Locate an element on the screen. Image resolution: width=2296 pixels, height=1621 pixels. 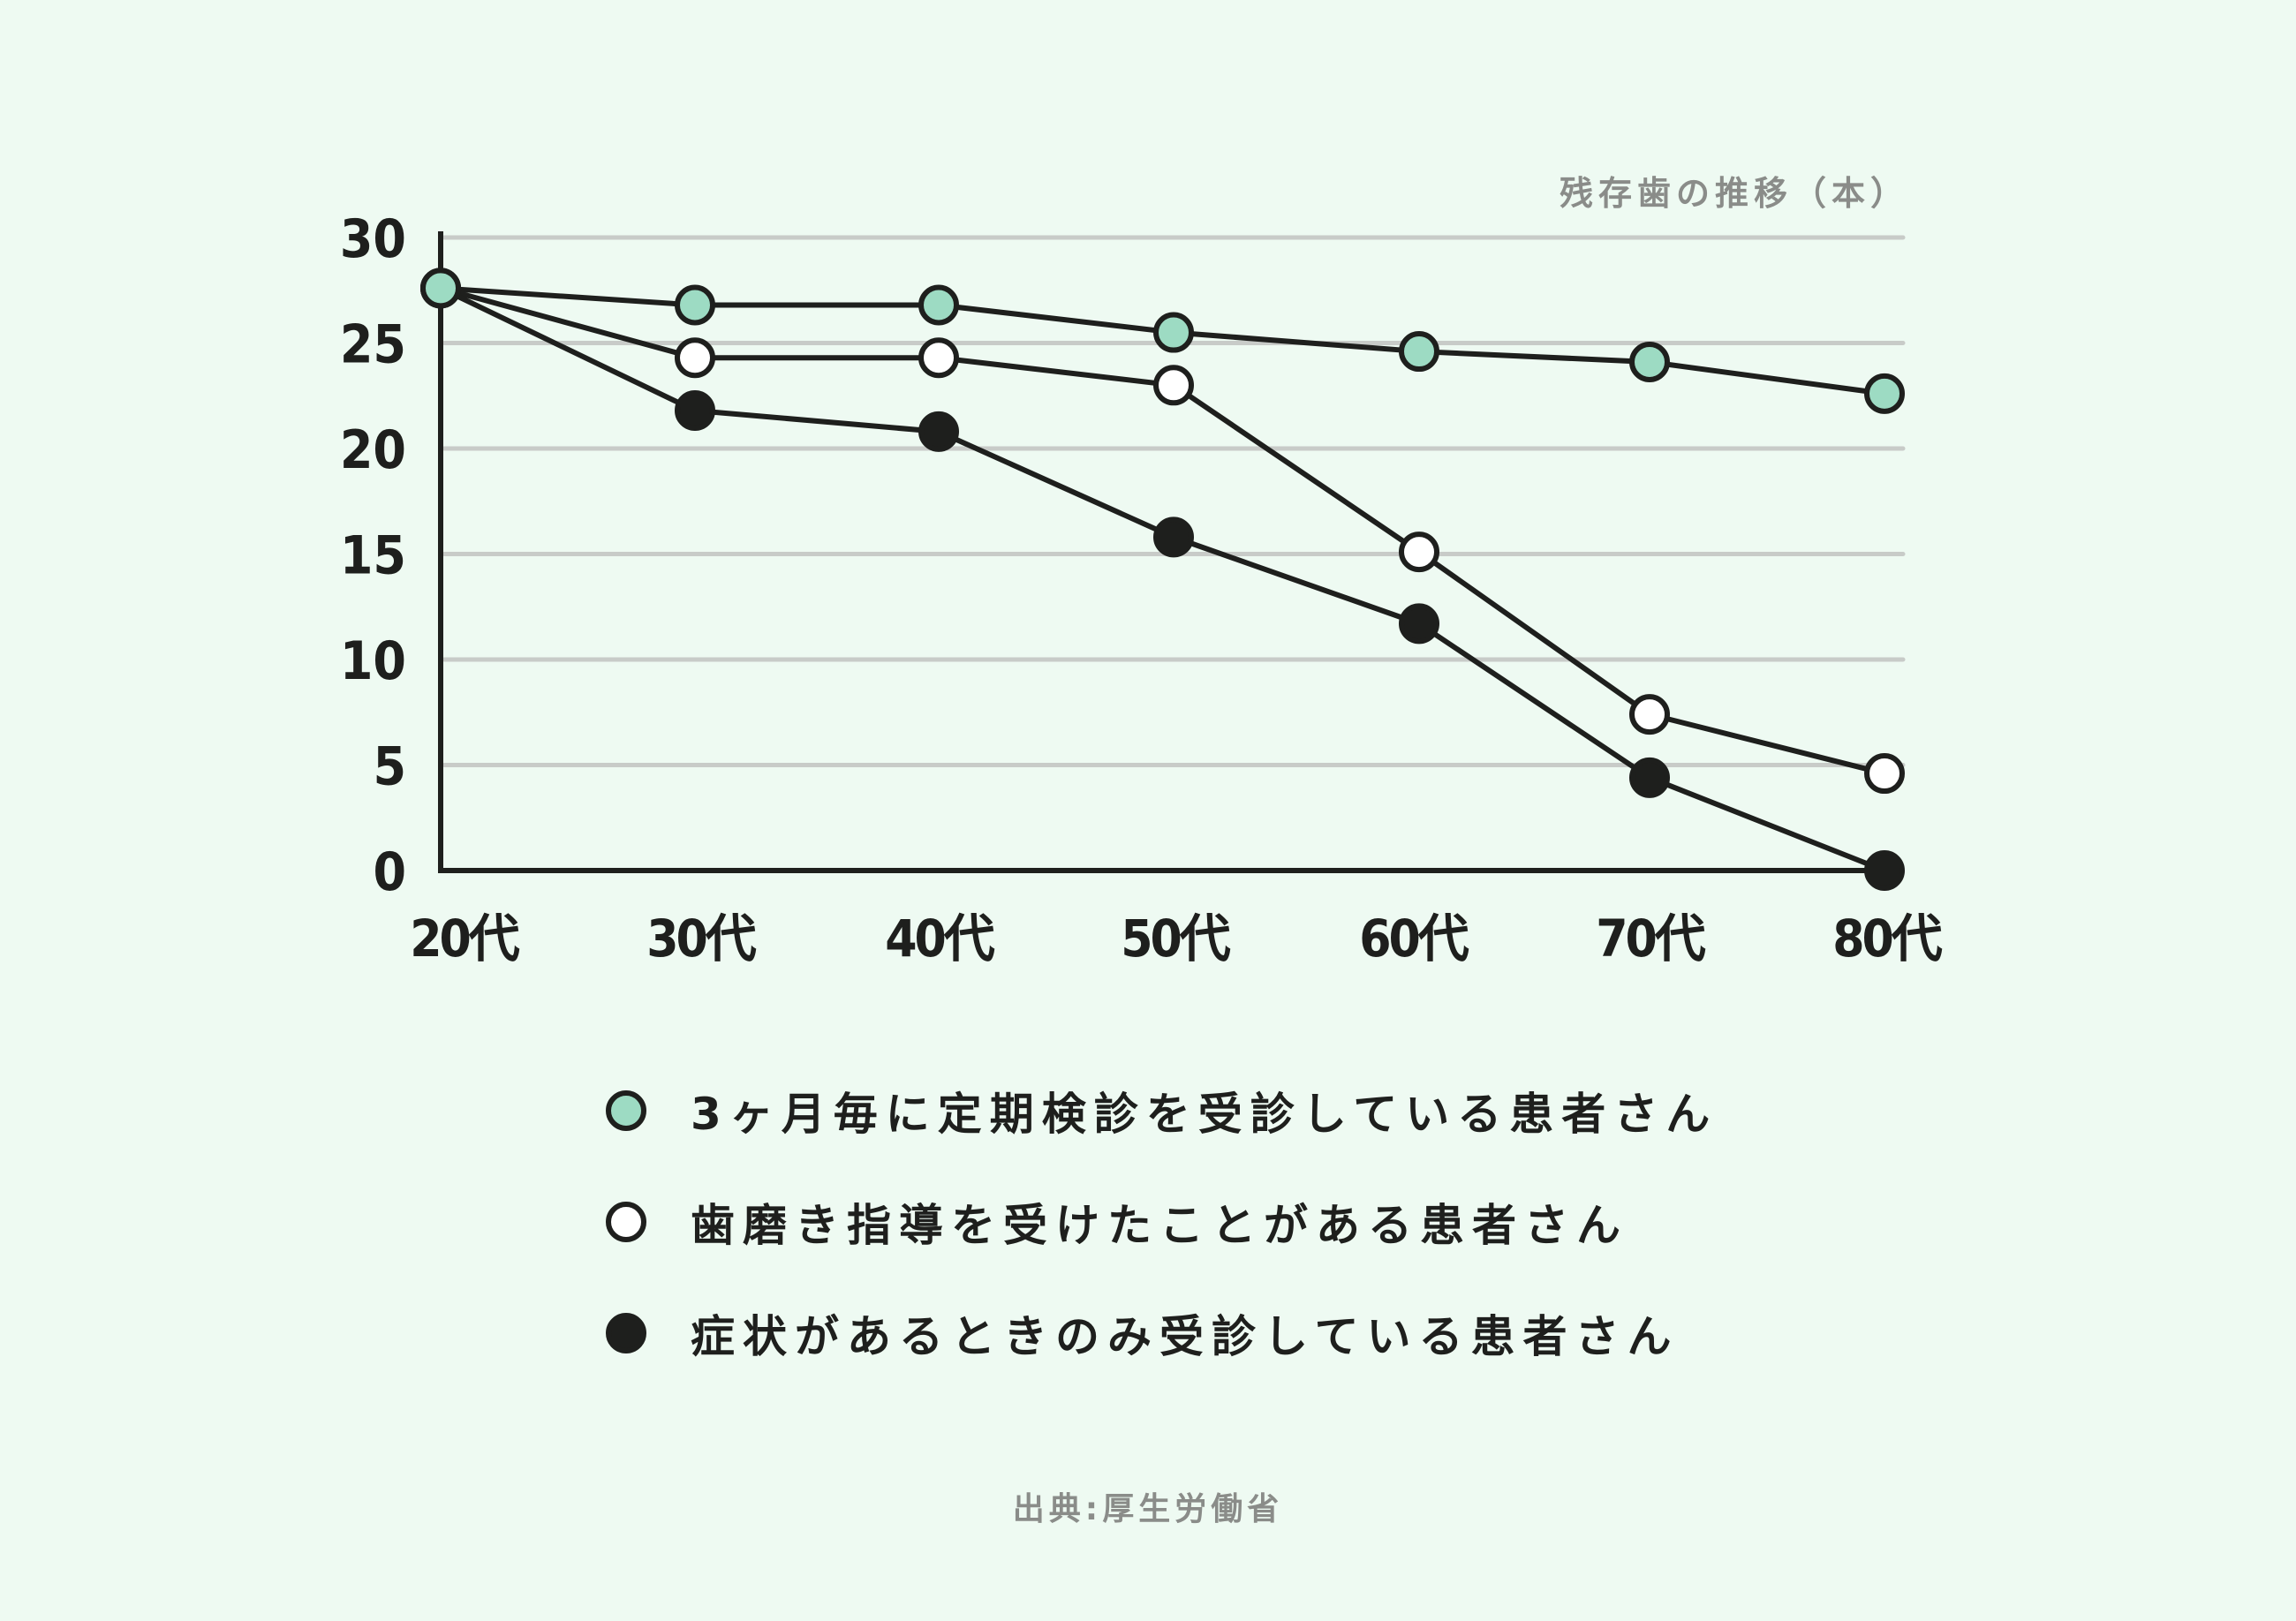
y-axis-tick-labels: 0 5 10 15 20 25 30 is located at coordinates (373, 555).